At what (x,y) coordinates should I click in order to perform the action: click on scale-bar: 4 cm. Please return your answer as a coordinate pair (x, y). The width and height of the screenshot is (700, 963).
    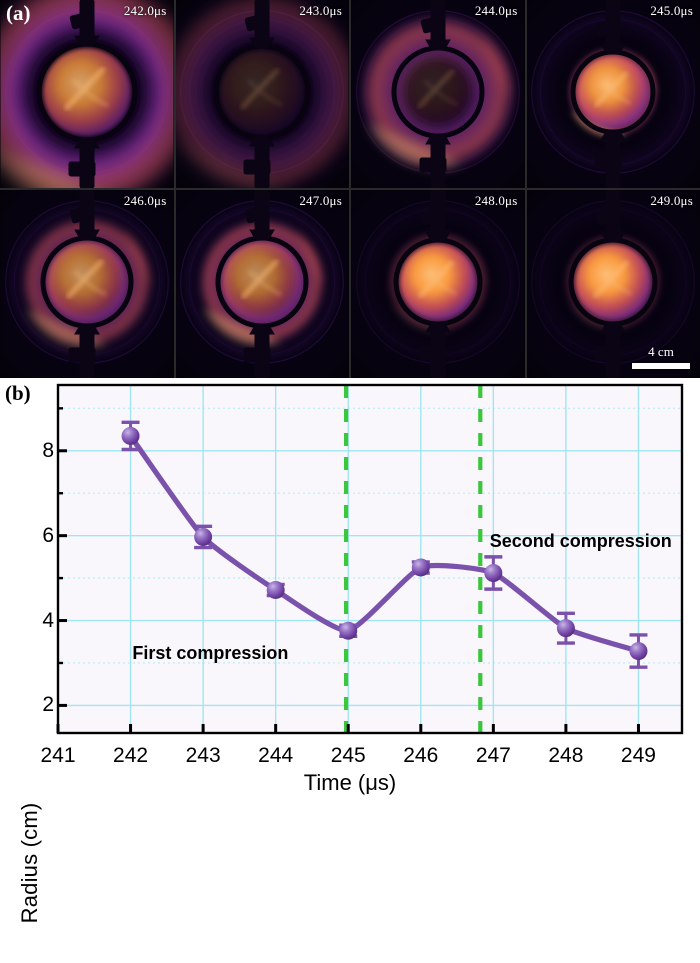
    Looking at the image, I should click on (661, 356).